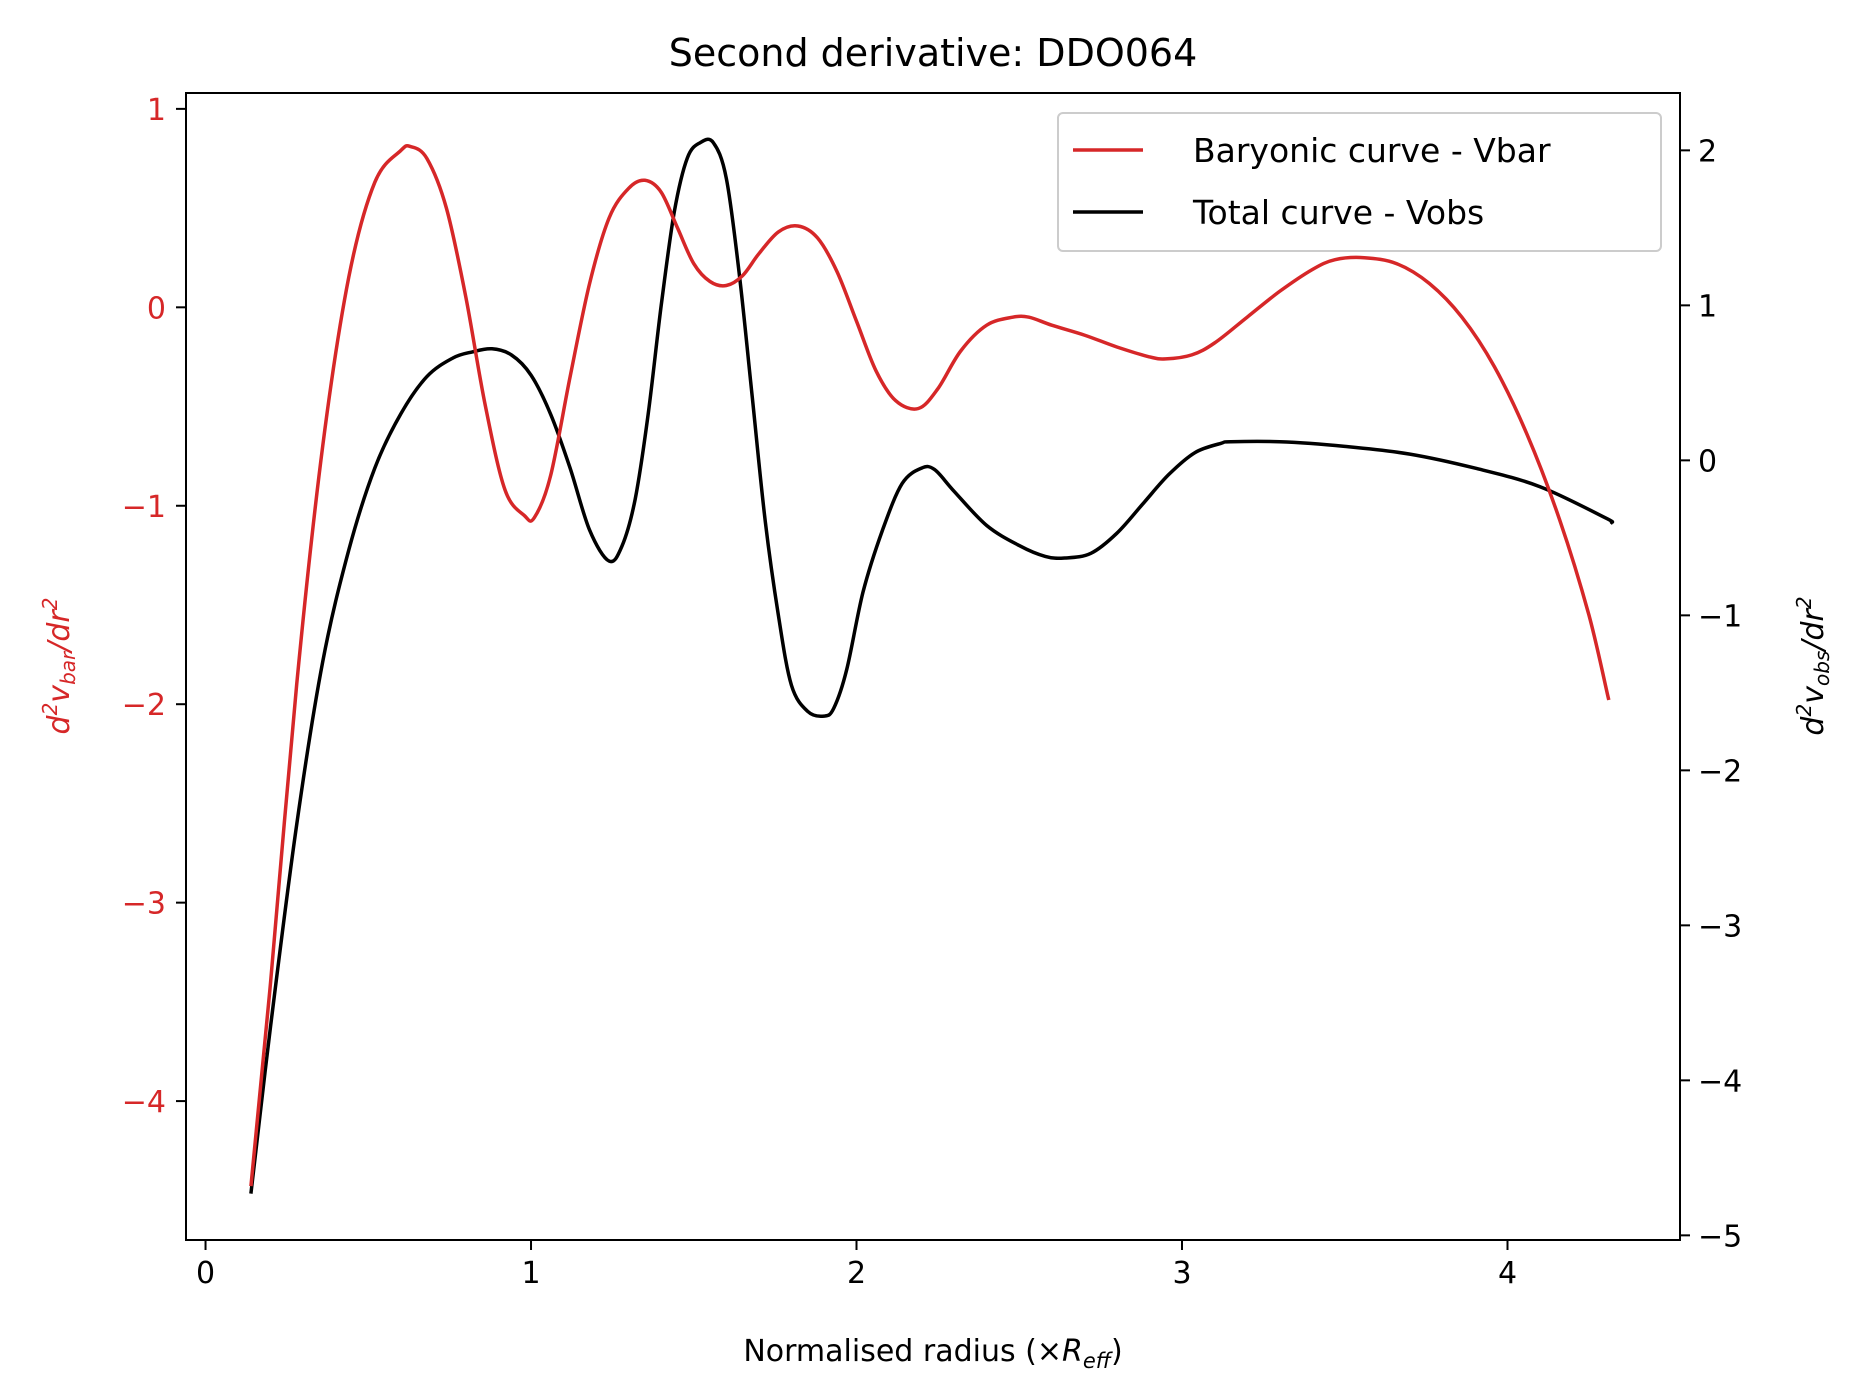 Image resolution: width=1861 pixels, height=1397 pixels. I want to click on y-right-tick-label: −4, so click(1720, 1081).